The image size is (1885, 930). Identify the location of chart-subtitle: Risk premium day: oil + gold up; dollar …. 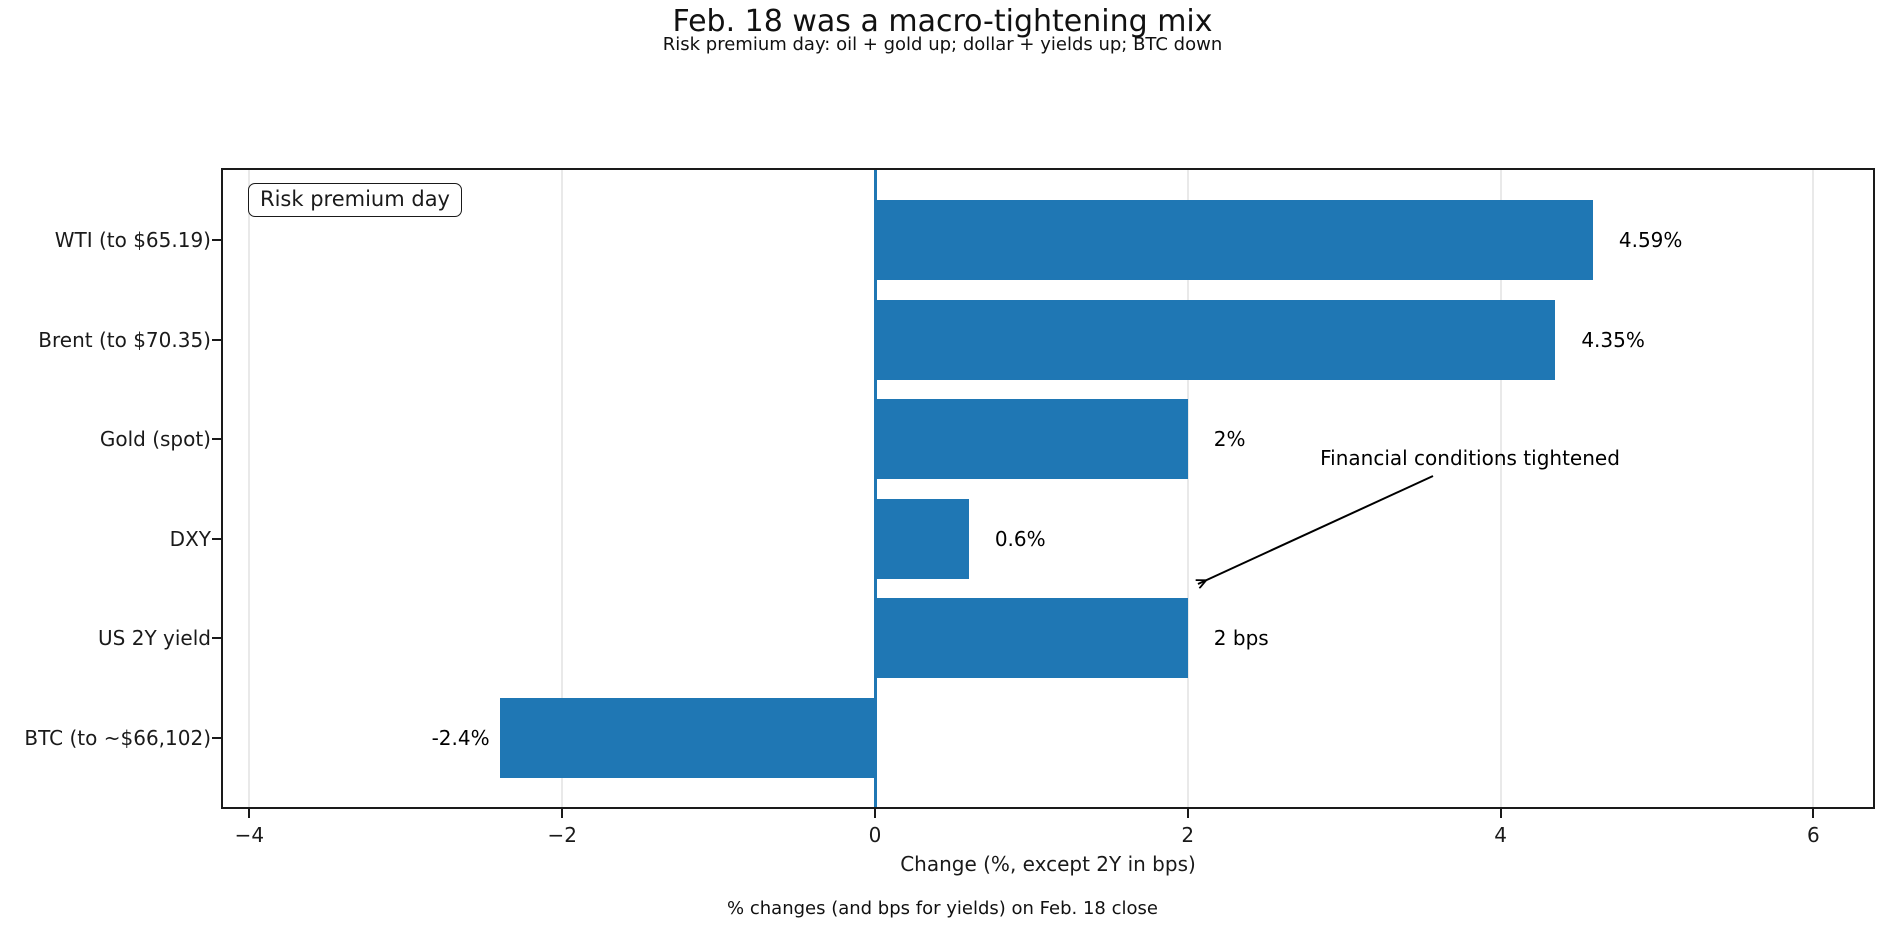
(942, 44).